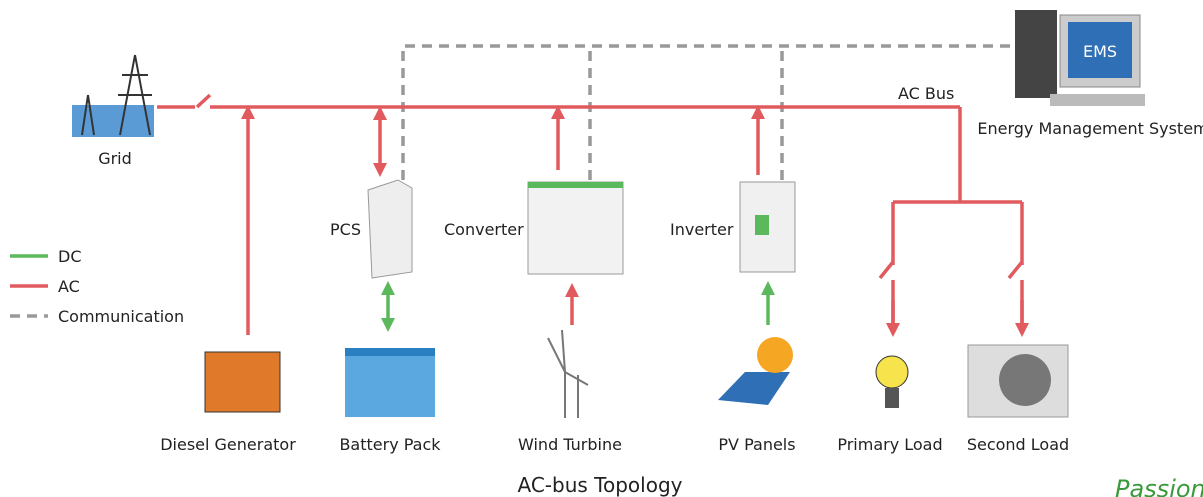  Describe the element at coordinates (581, 229) in the screenshot. I see `converter-icons` at that location.